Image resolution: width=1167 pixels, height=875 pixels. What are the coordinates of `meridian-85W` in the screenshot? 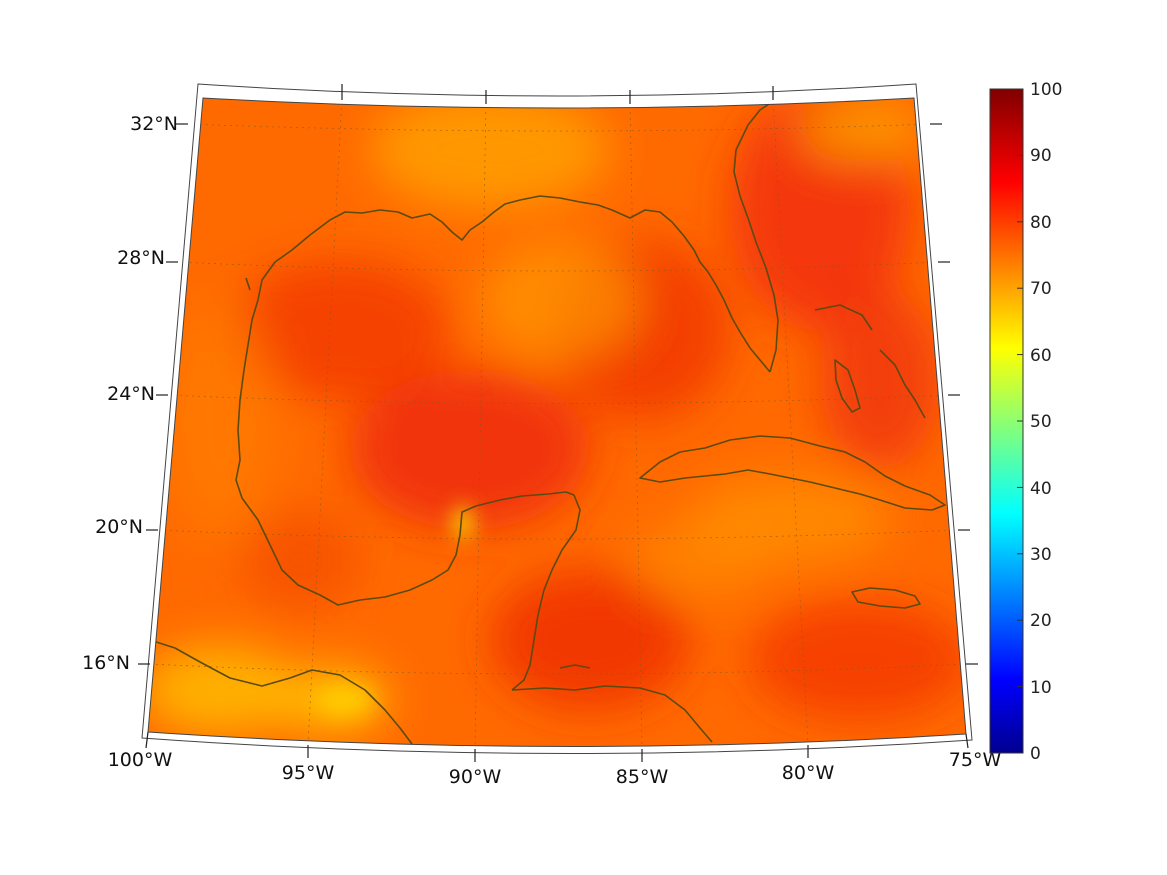 It's located at (636, 423).